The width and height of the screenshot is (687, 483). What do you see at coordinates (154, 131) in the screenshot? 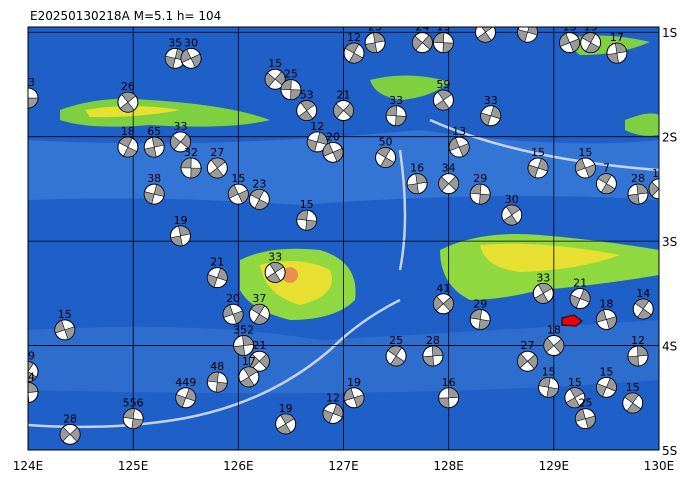
I see `depth-label: 65` at bounding box center [154, 131].